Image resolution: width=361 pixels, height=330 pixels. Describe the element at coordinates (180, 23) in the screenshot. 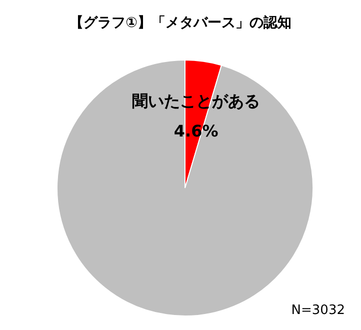

I see `chart-title: 【グラフ①】「メタバース」の認知` at that location.